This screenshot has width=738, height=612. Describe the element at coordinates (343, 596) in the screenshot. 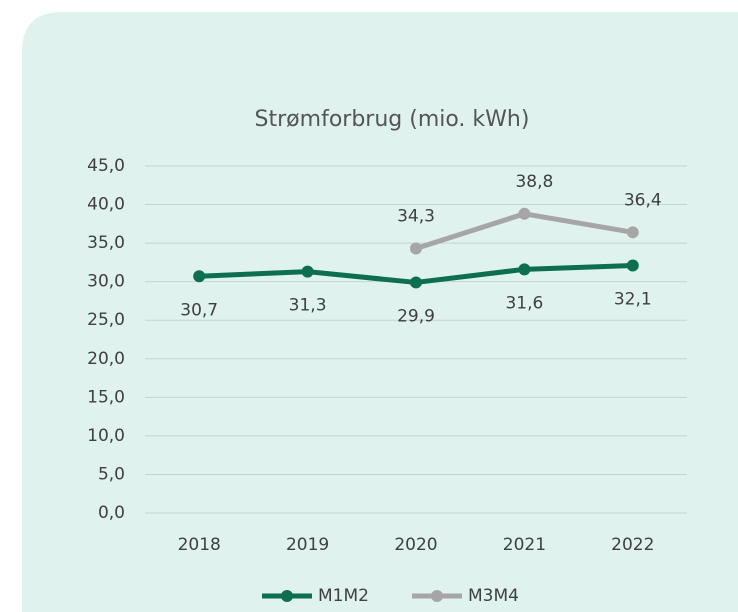

I see `legend-label: M1M2` at that location.